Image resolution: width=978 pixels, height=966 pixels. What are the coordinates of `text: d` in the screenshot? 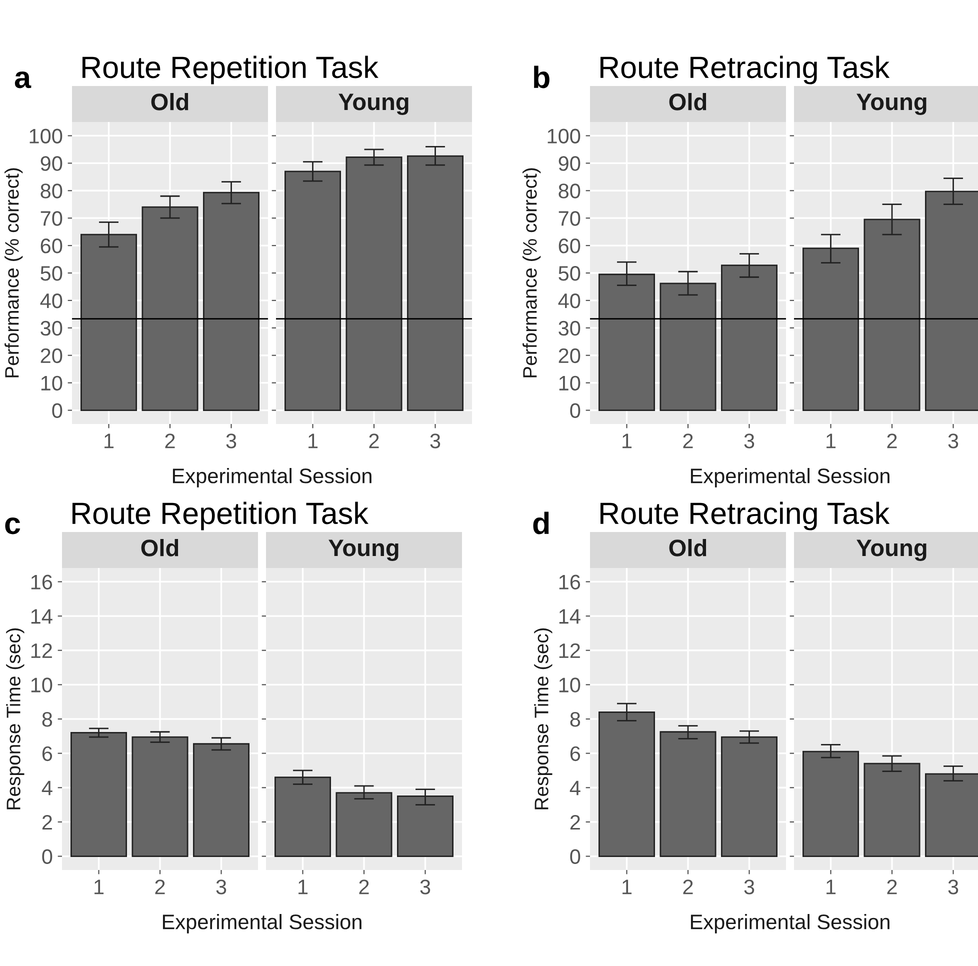 It's located at (541, 523).